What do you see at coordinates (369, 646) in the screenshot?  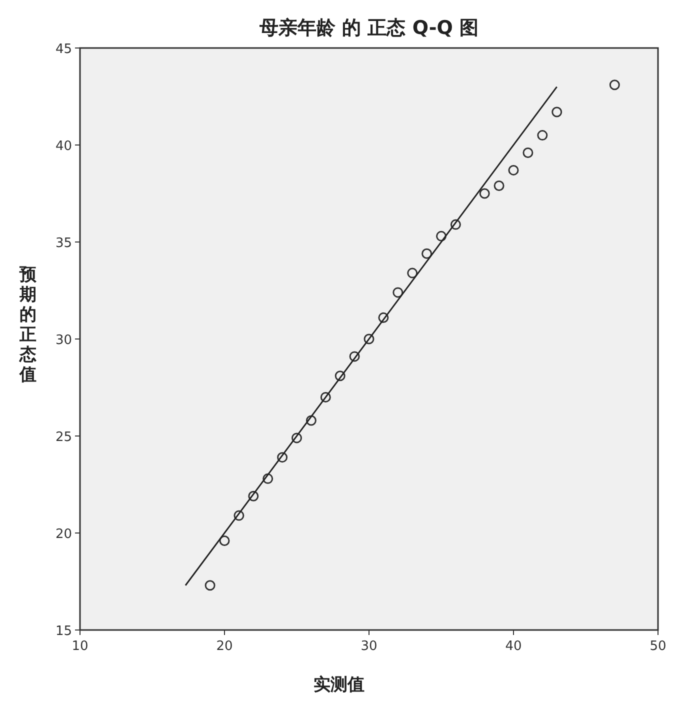 I see `x-tick-label: 30` at bounding box center [369, 646].